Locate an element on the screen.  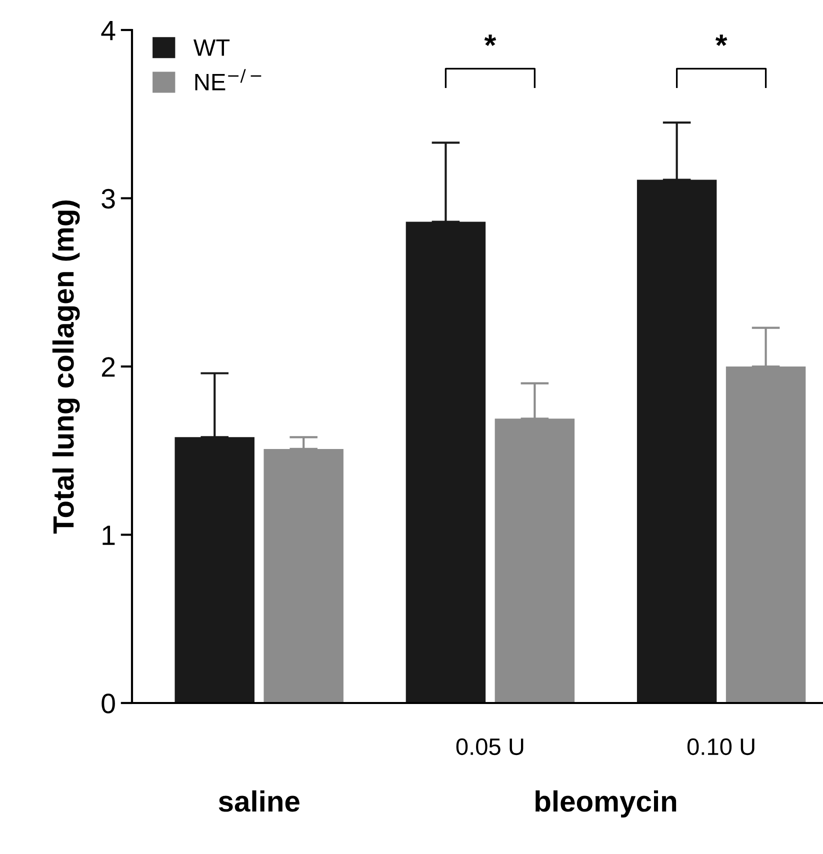
y-axis-title: Total lung collagen (mg) is located at coordinates (66, 367).